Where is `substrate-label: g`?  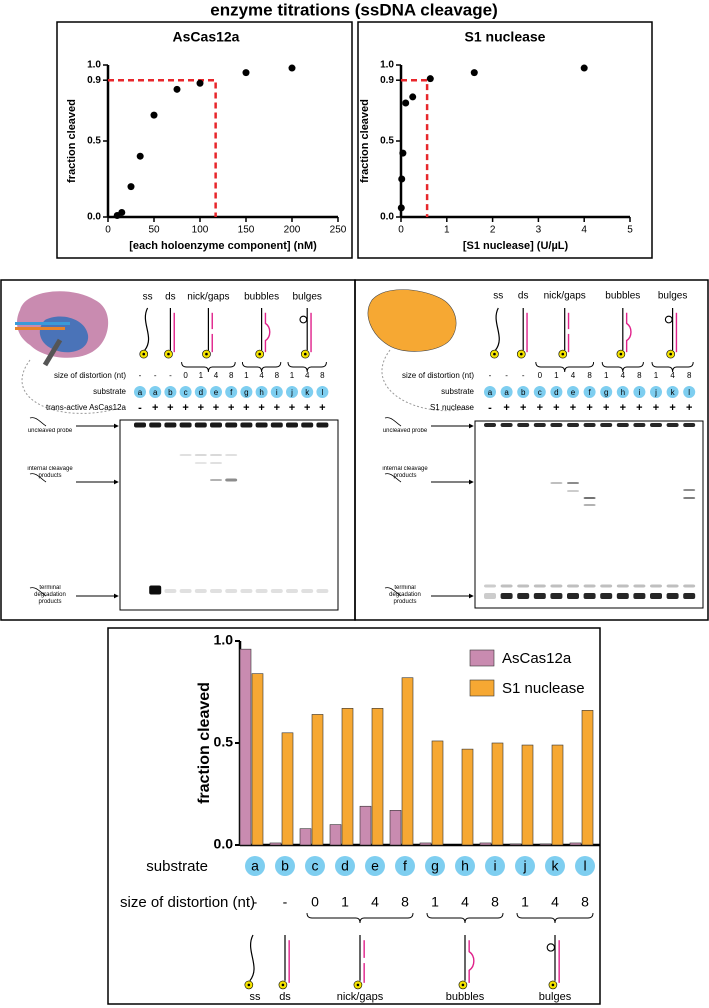
substrate-label: g is located at coordinates (246, 392).